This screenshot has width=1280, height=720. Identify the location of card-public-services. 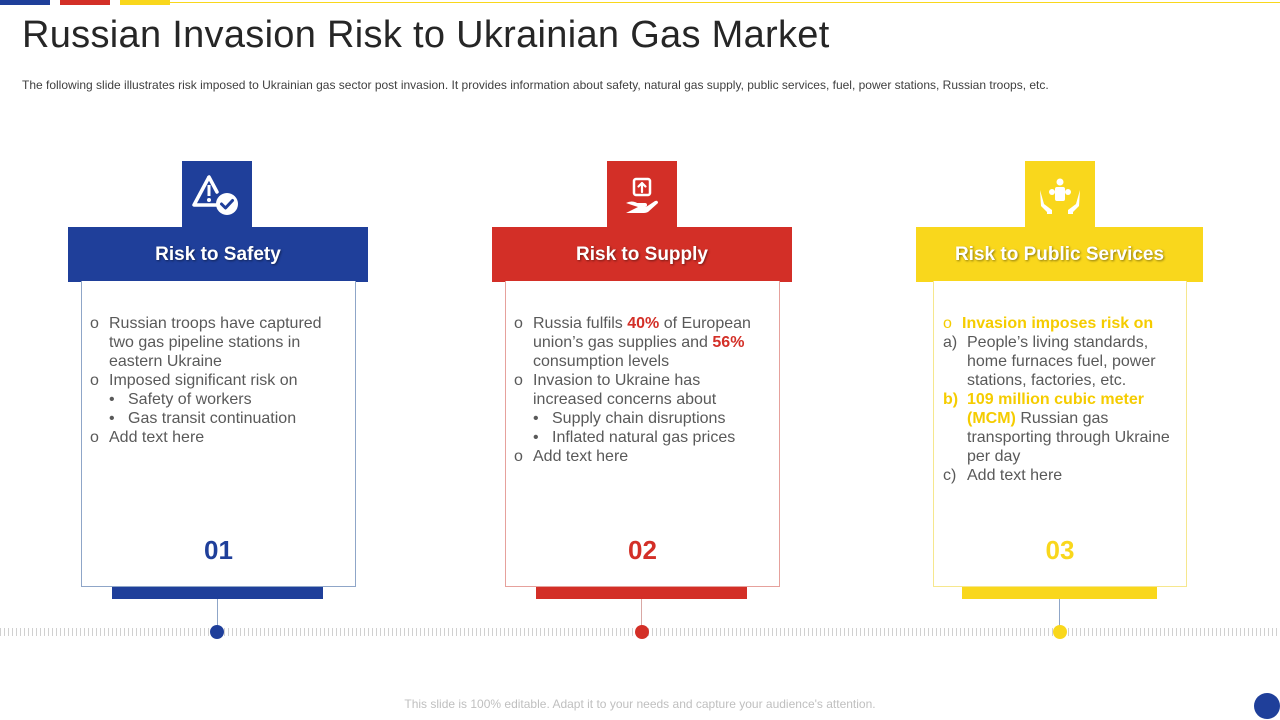
(1060, 434).